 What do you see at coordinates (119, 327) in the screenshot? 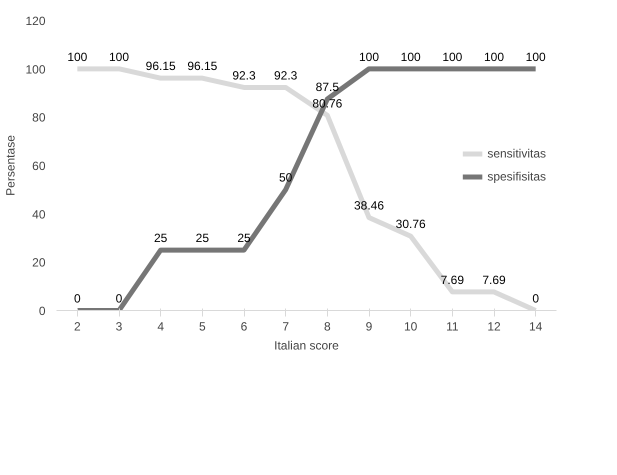
I see `x-tick-label: 3` at bounding box center [119, 327].